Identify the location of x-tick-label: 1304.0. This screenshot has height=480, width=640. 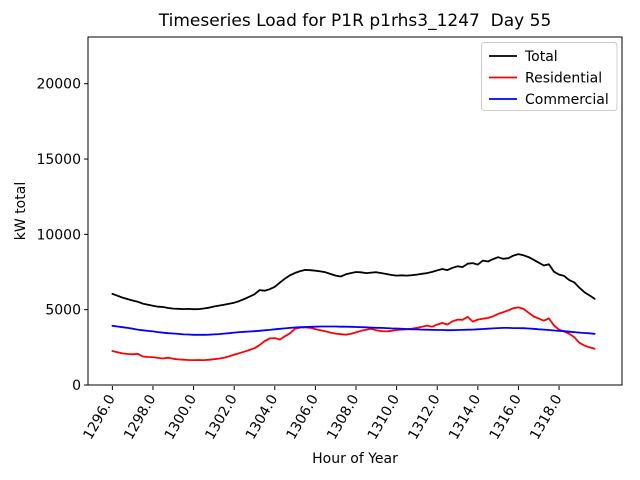
(262, 417).